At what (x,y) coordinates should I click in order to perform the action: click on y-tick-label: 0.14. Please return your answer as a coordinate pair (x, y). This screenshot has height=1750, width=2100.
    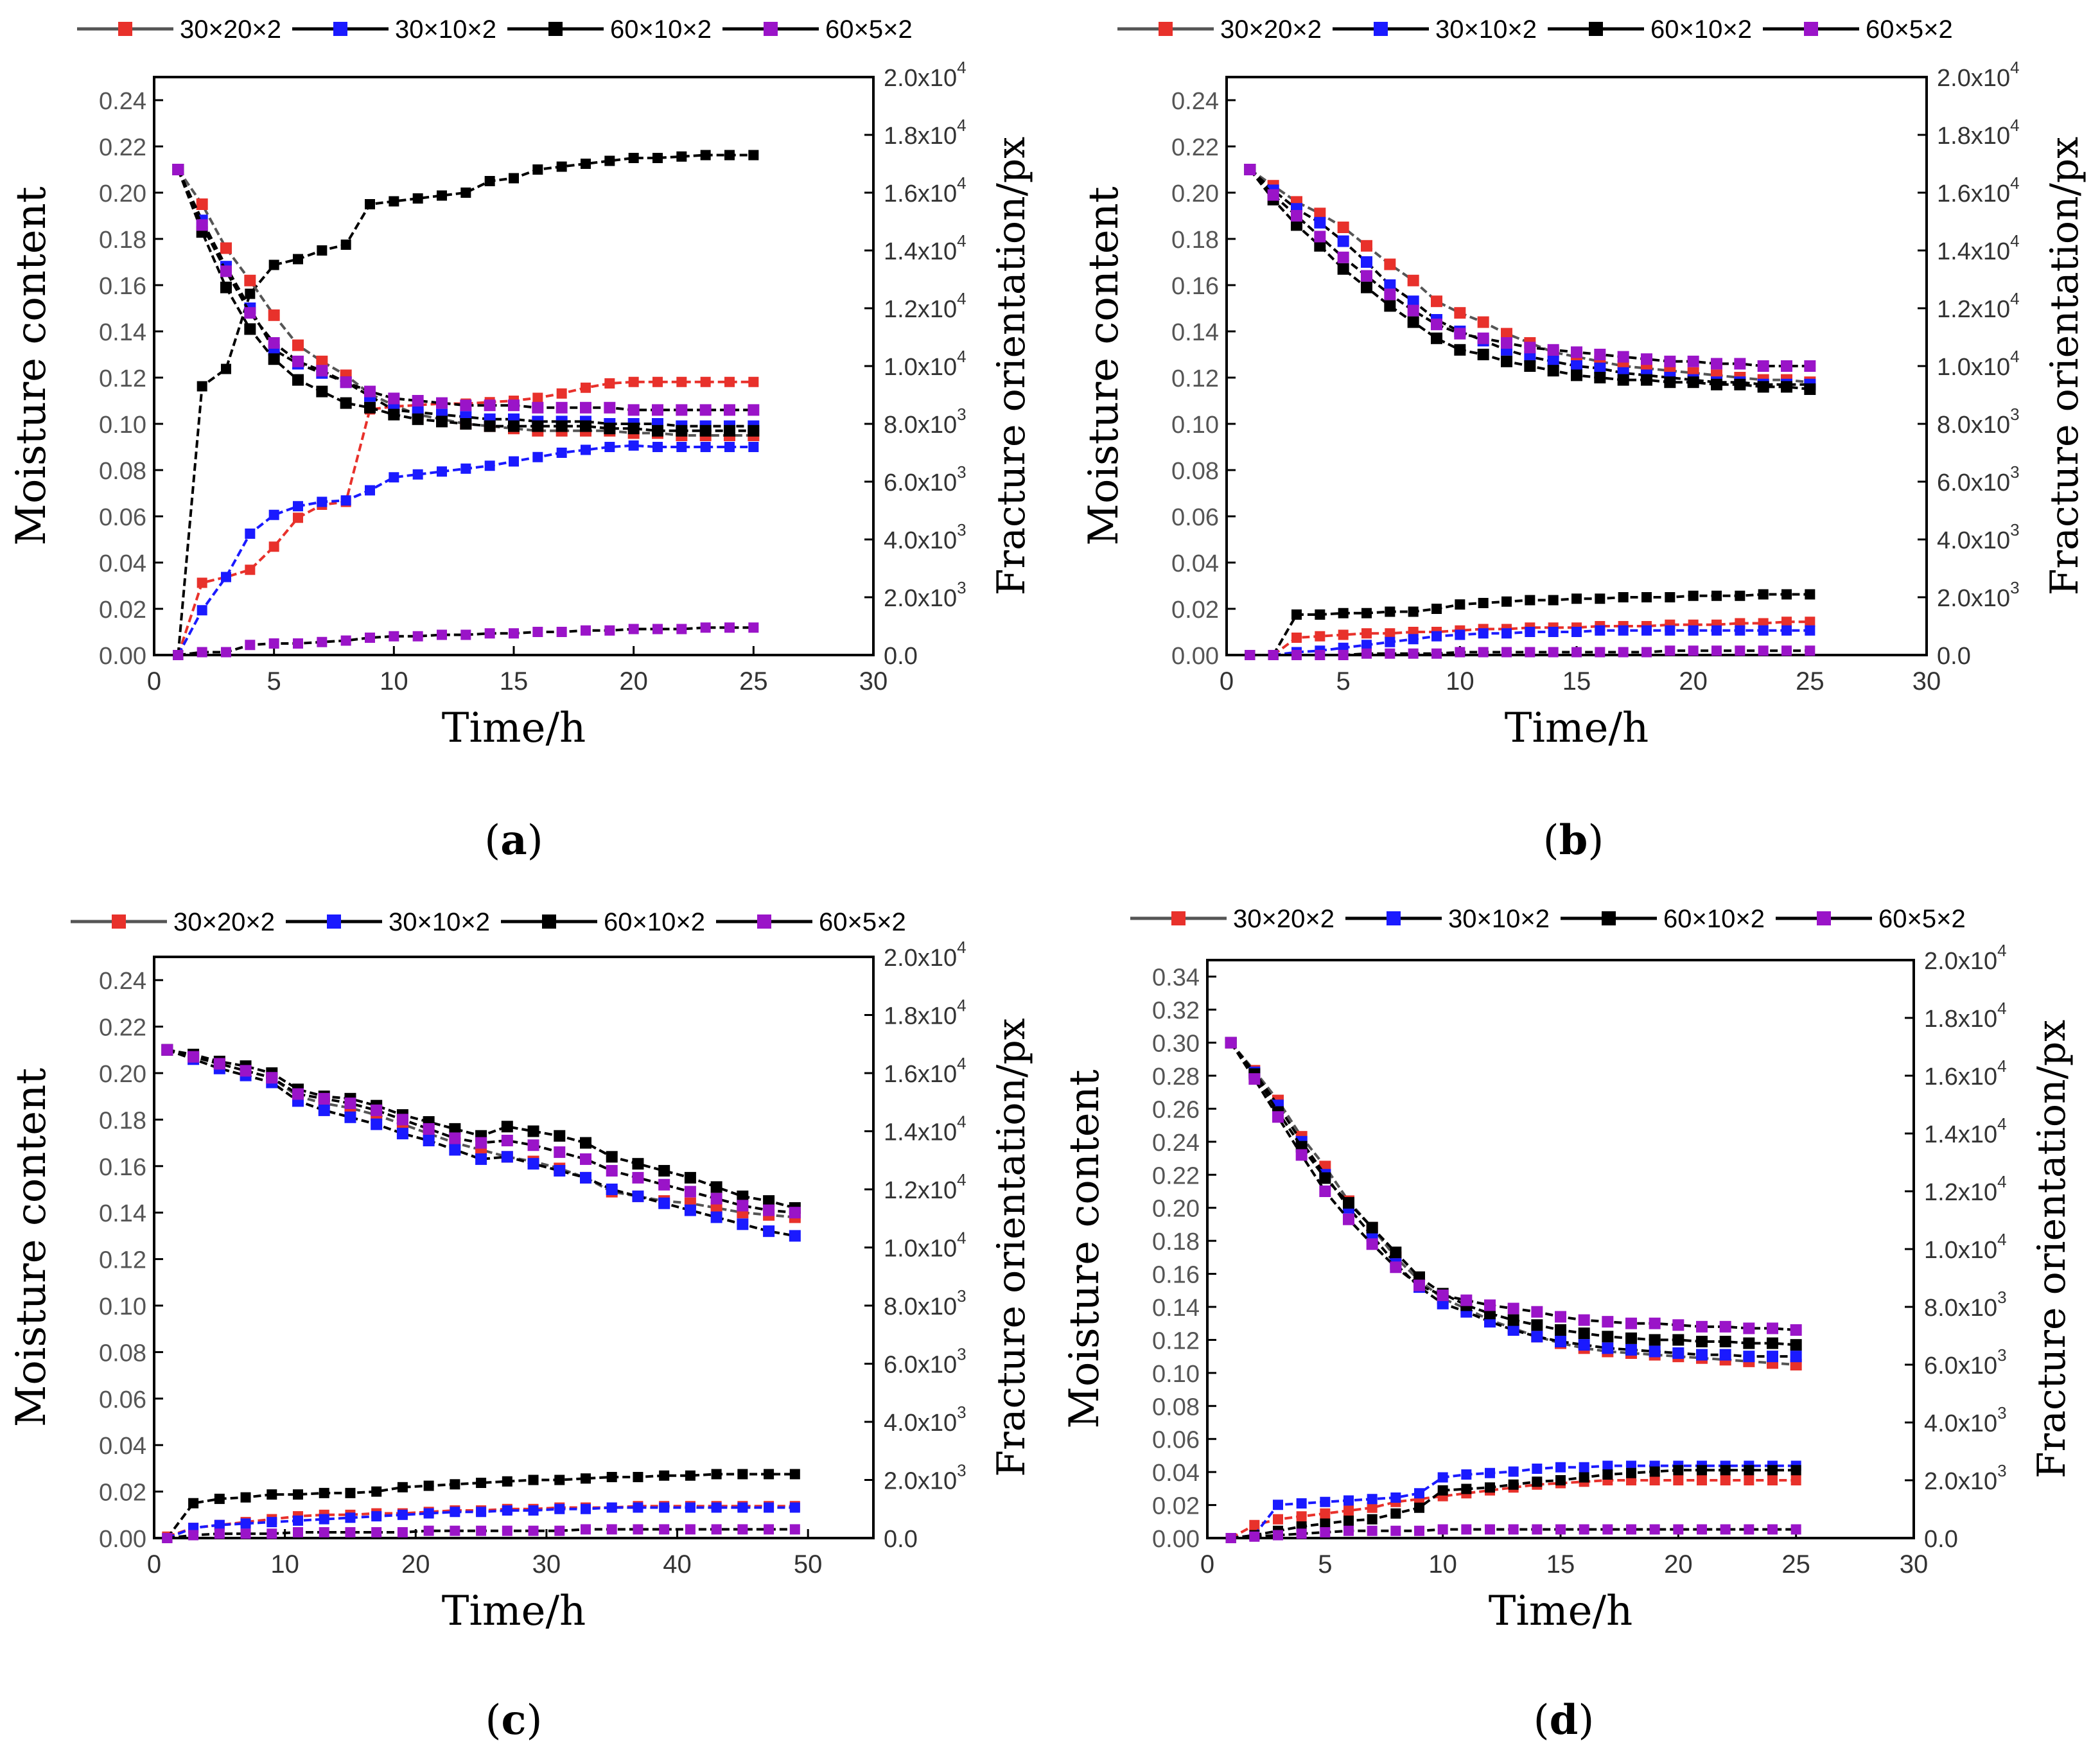
    Looking at the image, I should click on (1176, 1308).